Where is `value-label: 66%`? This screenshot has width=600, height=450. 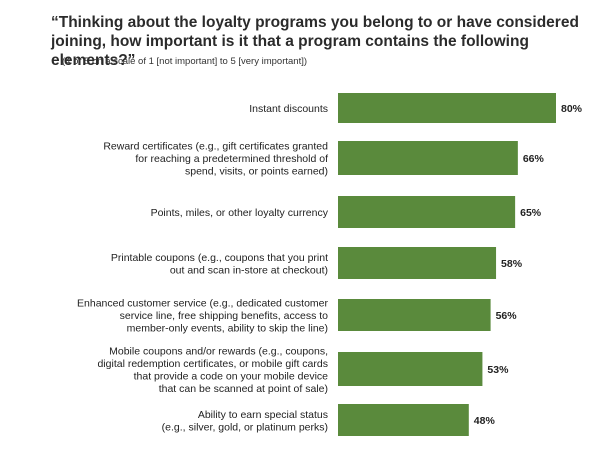
value-label: 66% is located at coordinates (534, 159).